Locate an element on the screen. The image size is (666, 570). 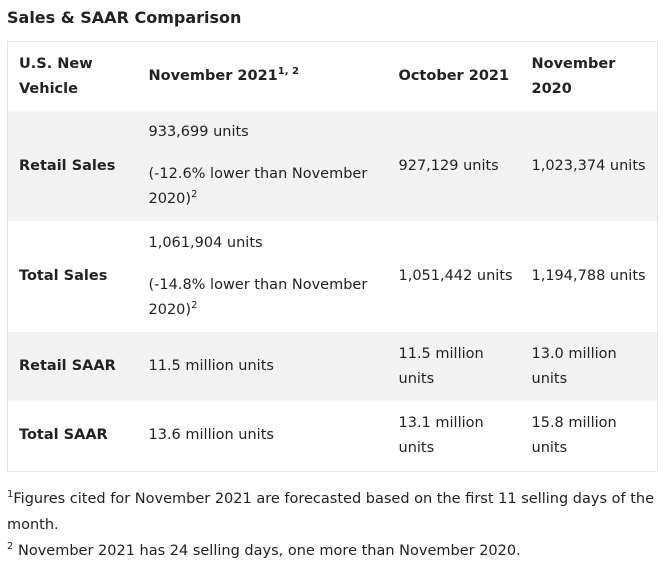
cell-main: 1,061,904 units is located at coordinates (205, 242).